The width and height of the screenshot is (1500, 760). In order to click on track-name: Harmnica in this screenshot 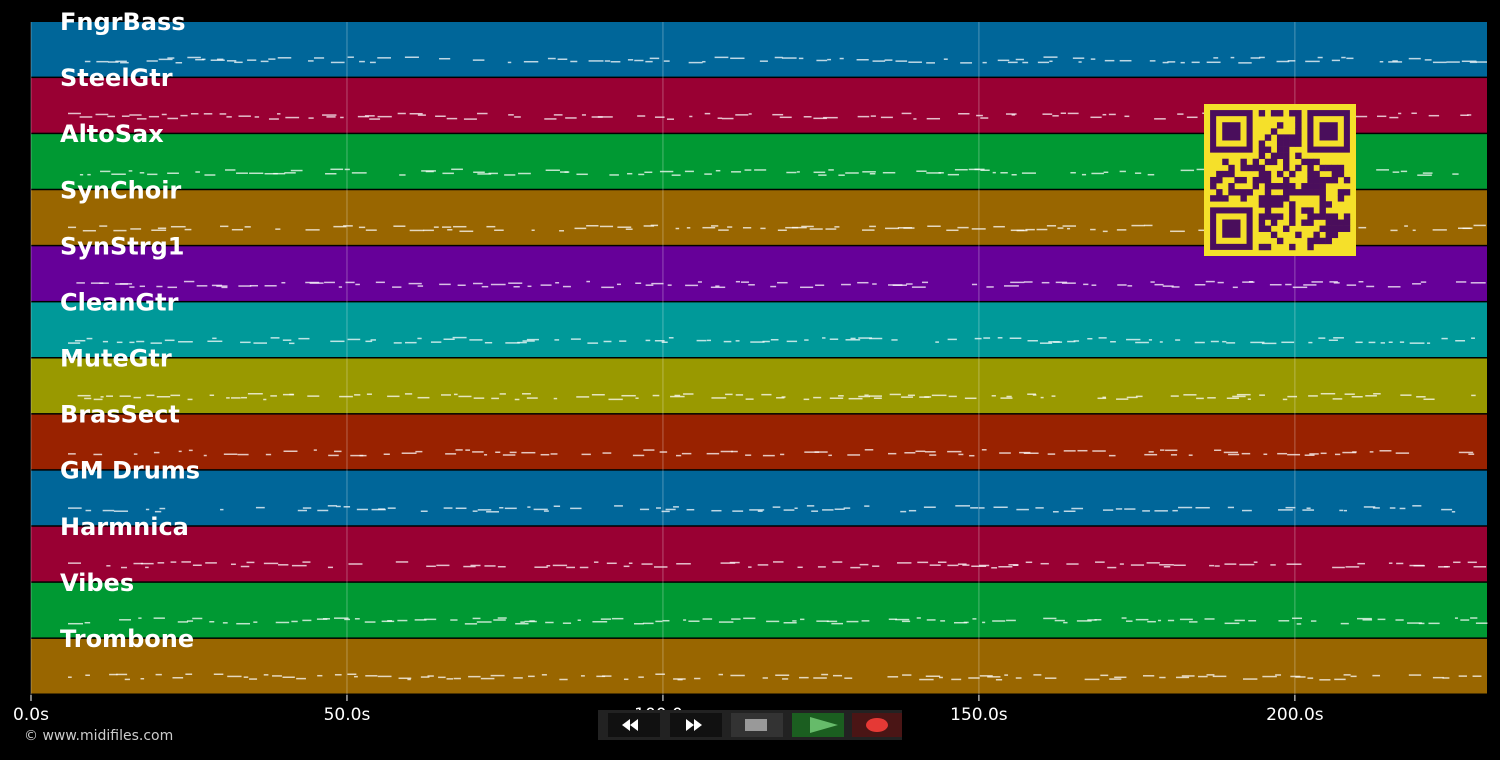, I will do `click(124, 527)`.